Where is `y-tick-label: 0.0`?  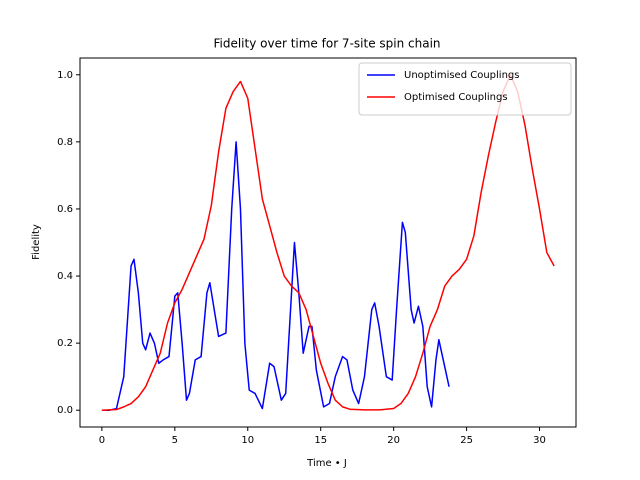 y-tick-label: 0.0 is located at coordinates (65, 410).